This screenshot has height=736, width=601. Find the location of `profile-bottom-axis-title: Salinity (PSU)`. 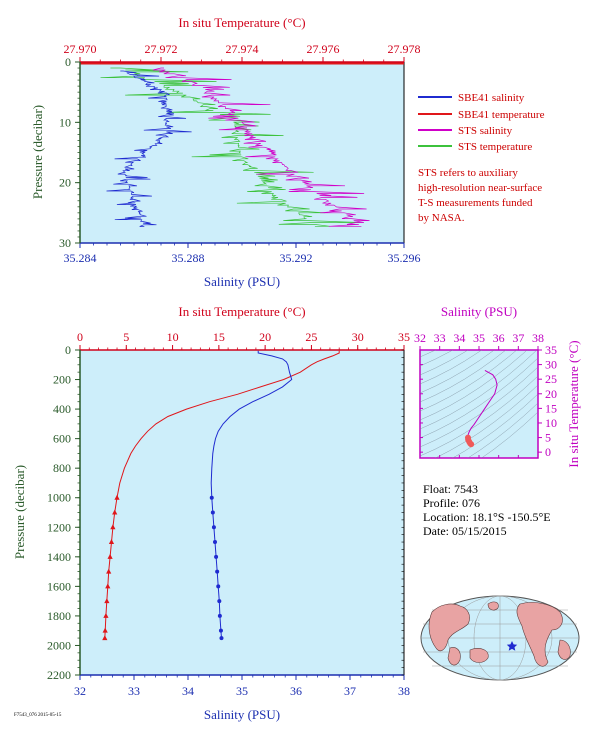

profile-bottom-axis-title: Salinity (PSU) is located at coordinates (242, 714).